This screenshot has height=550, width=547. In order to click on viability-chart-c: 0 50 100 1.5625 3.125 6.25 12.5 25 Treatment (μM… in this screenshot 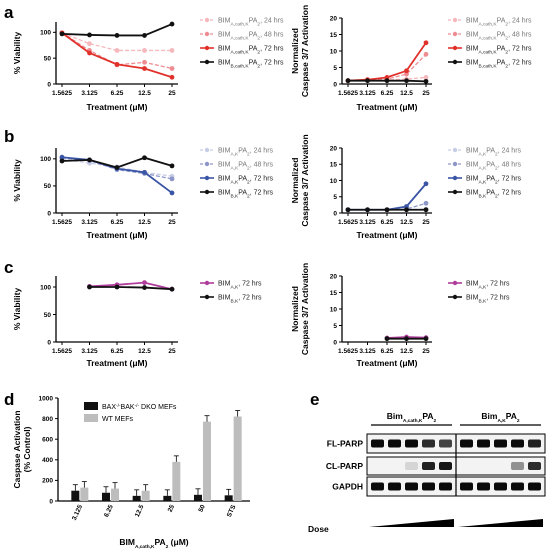, I will do `click(137, 322)`.